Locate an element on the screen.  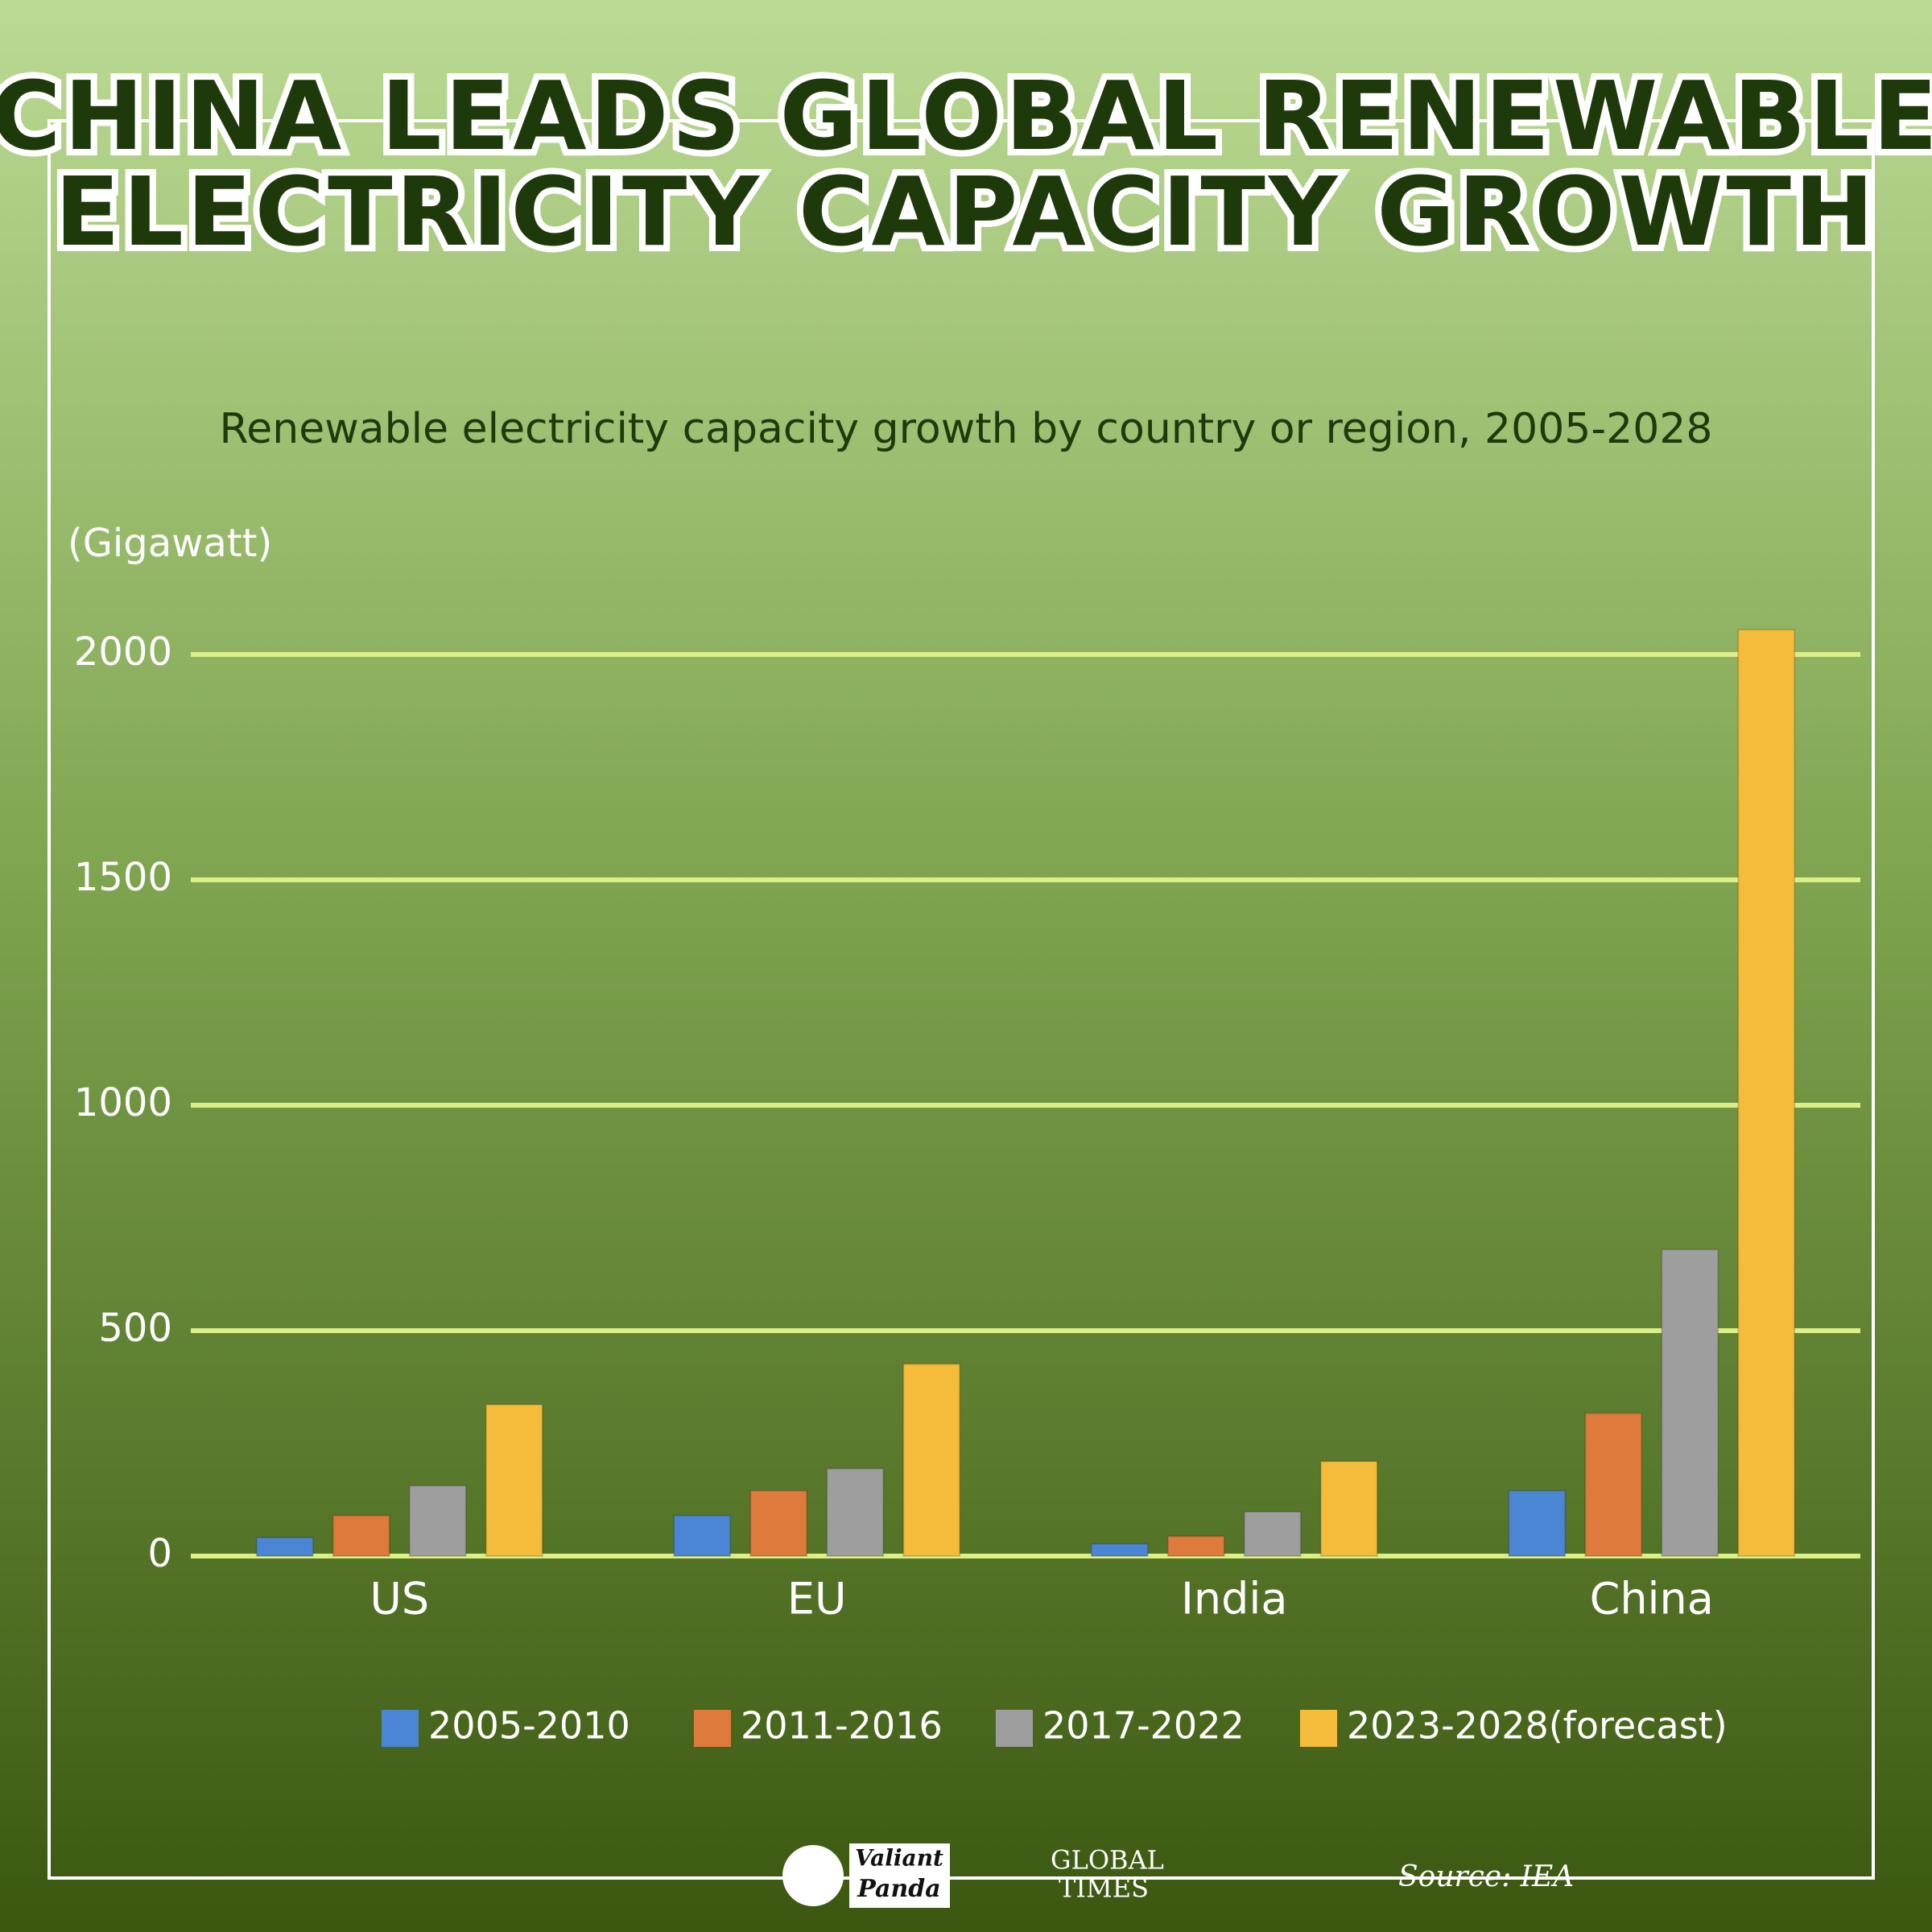
logo-icon is located at coordinates (813, 1875).